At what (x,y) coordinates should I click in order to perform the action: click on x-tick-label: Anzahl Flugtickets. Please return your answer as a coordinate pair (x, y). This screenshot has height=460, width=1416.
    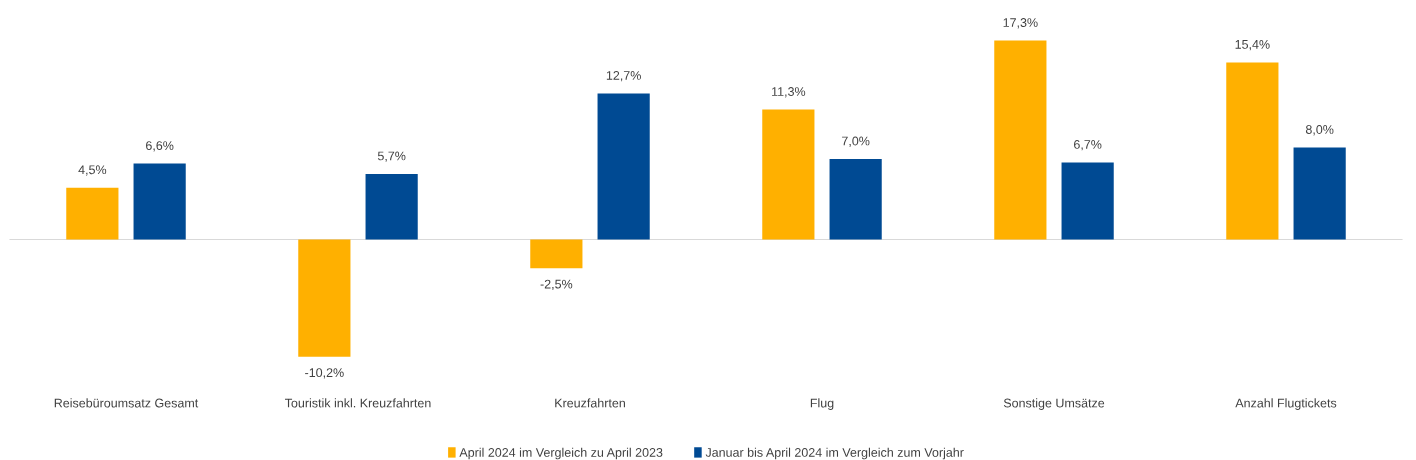
    Looking at the image, I should click on (1286, 404).